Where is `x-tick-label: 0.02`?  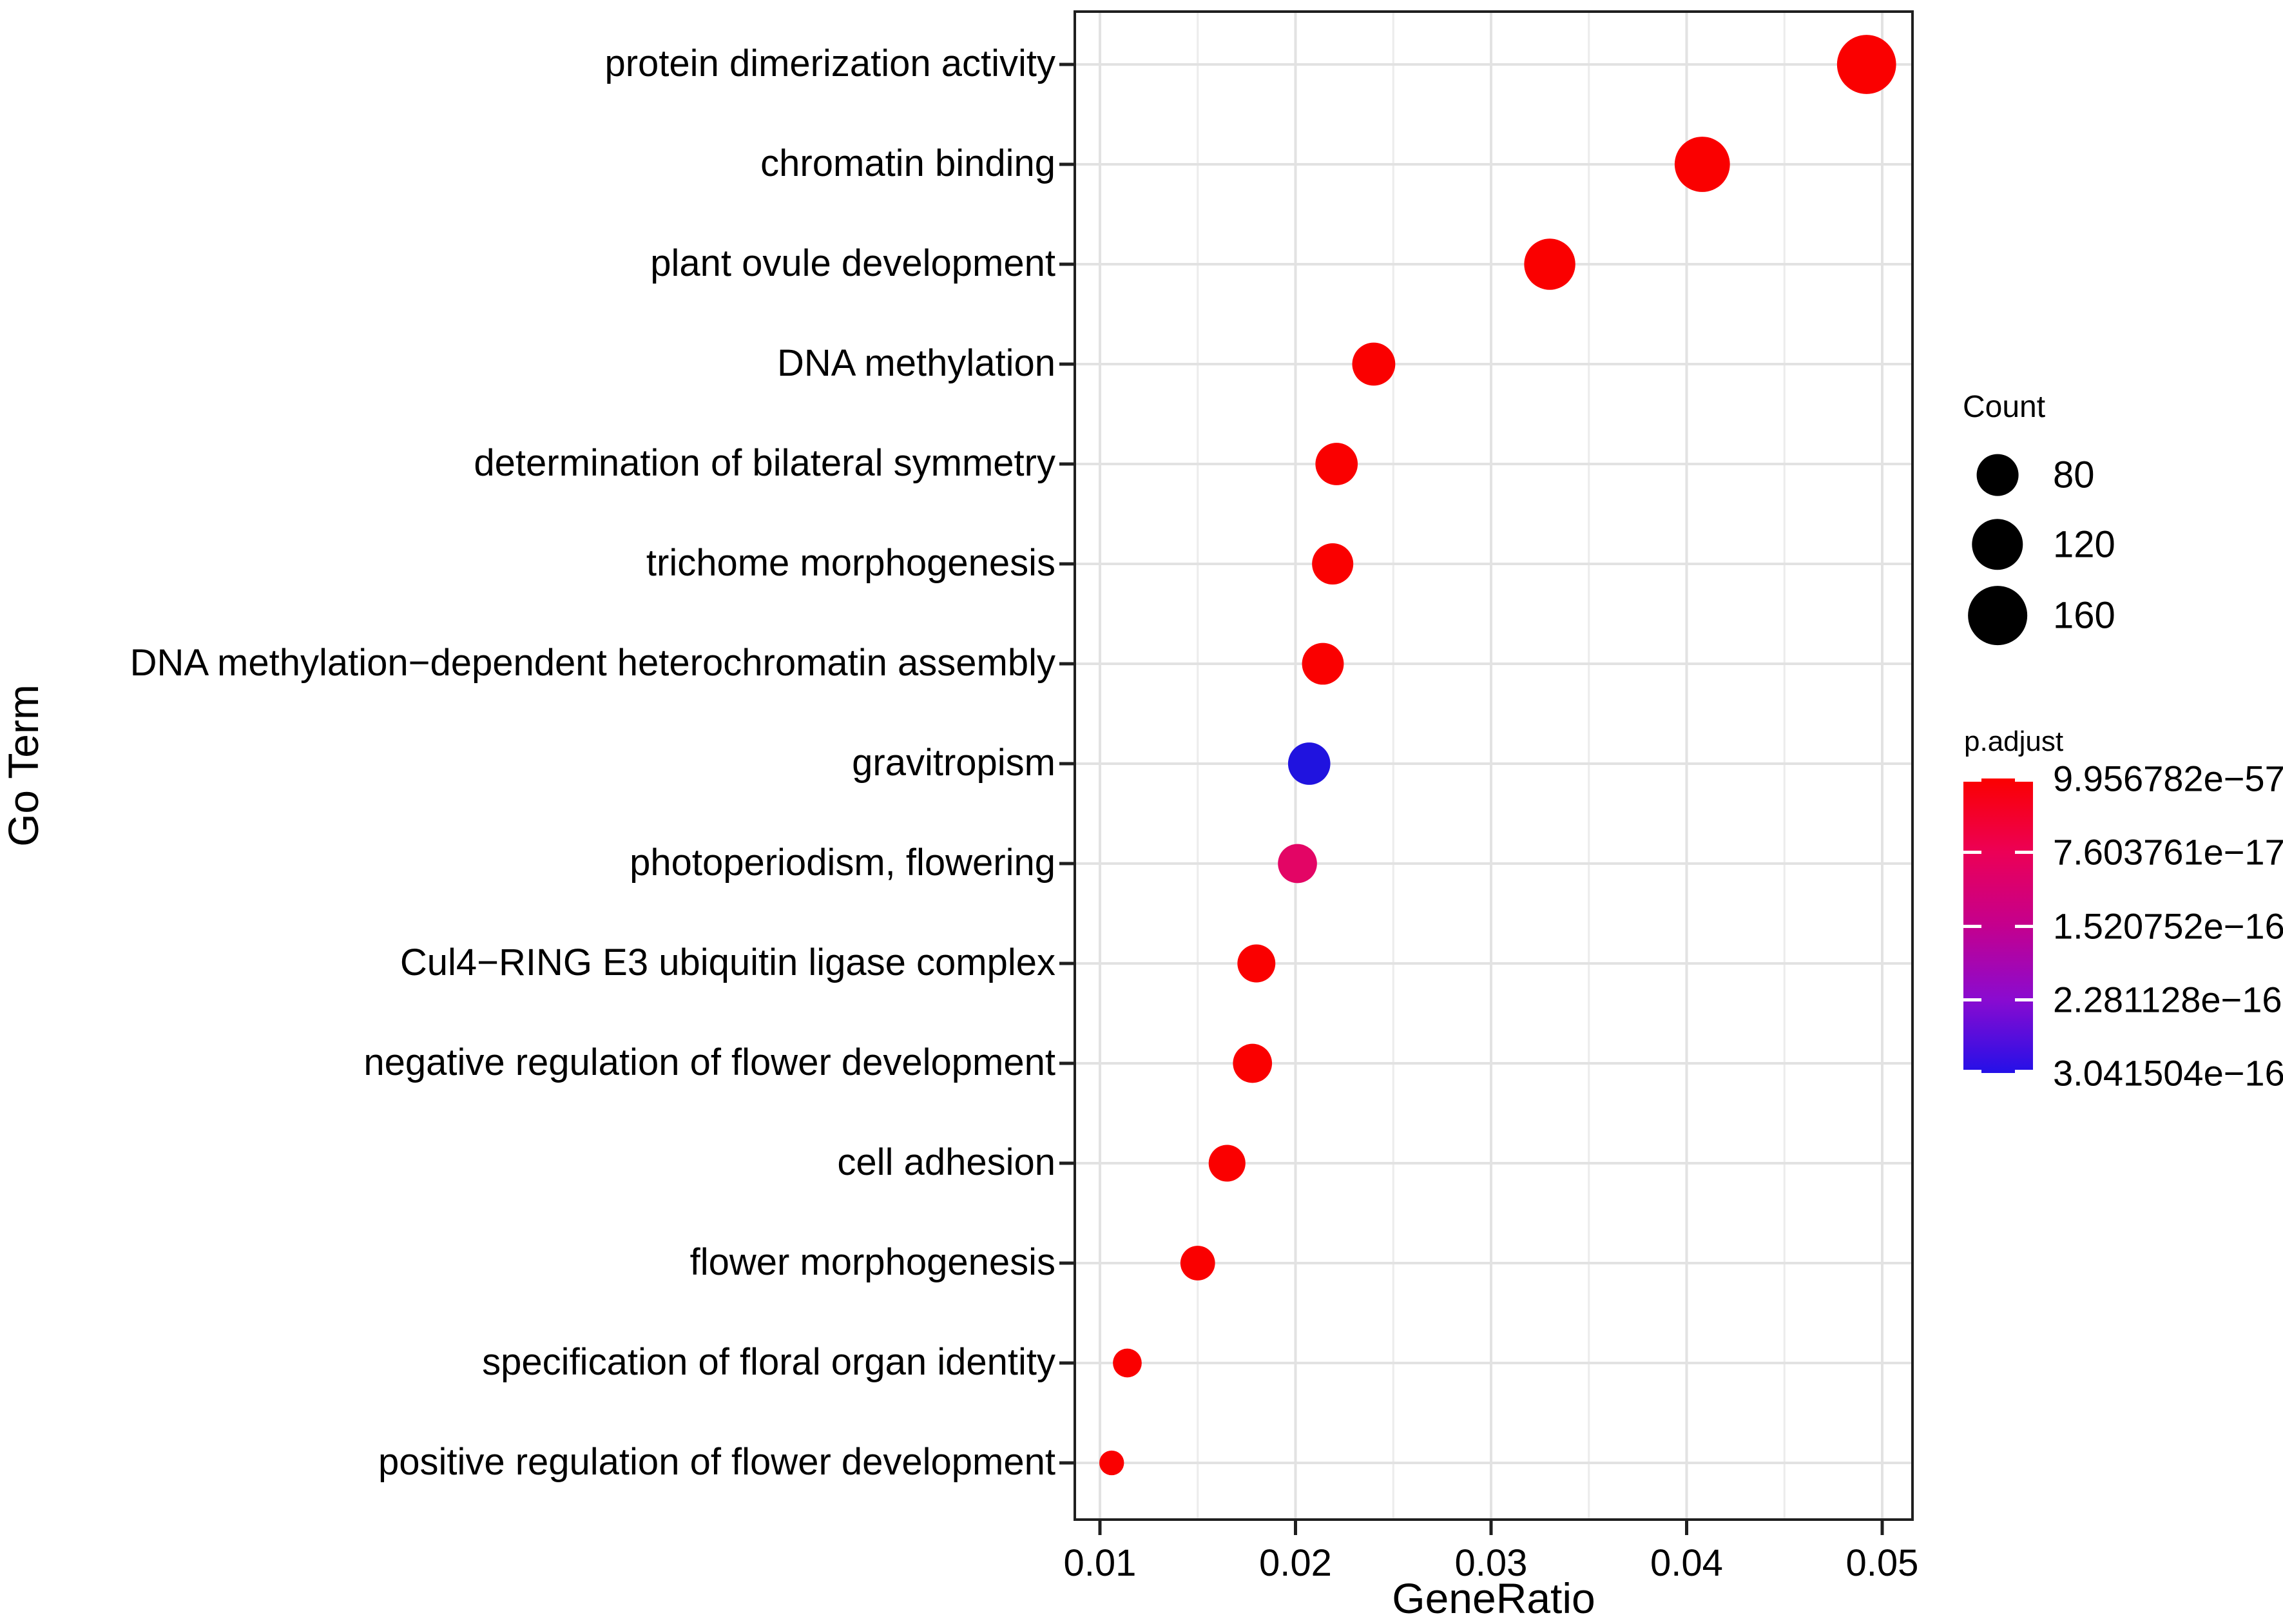
x-tick-label: 0.02 is located at coordinates (1295, 1563).